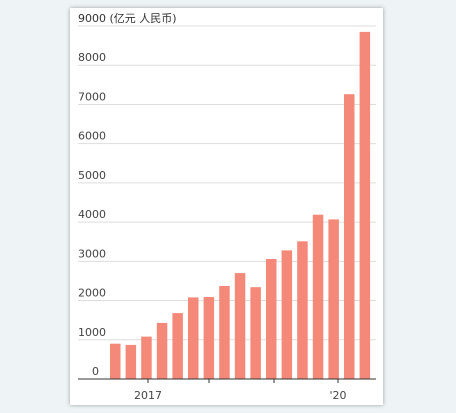  What do you see at coordinates (92, 253) in the screenshot?
I see `y-tick-label-3000: 3000` at bounding box center [92, 253].